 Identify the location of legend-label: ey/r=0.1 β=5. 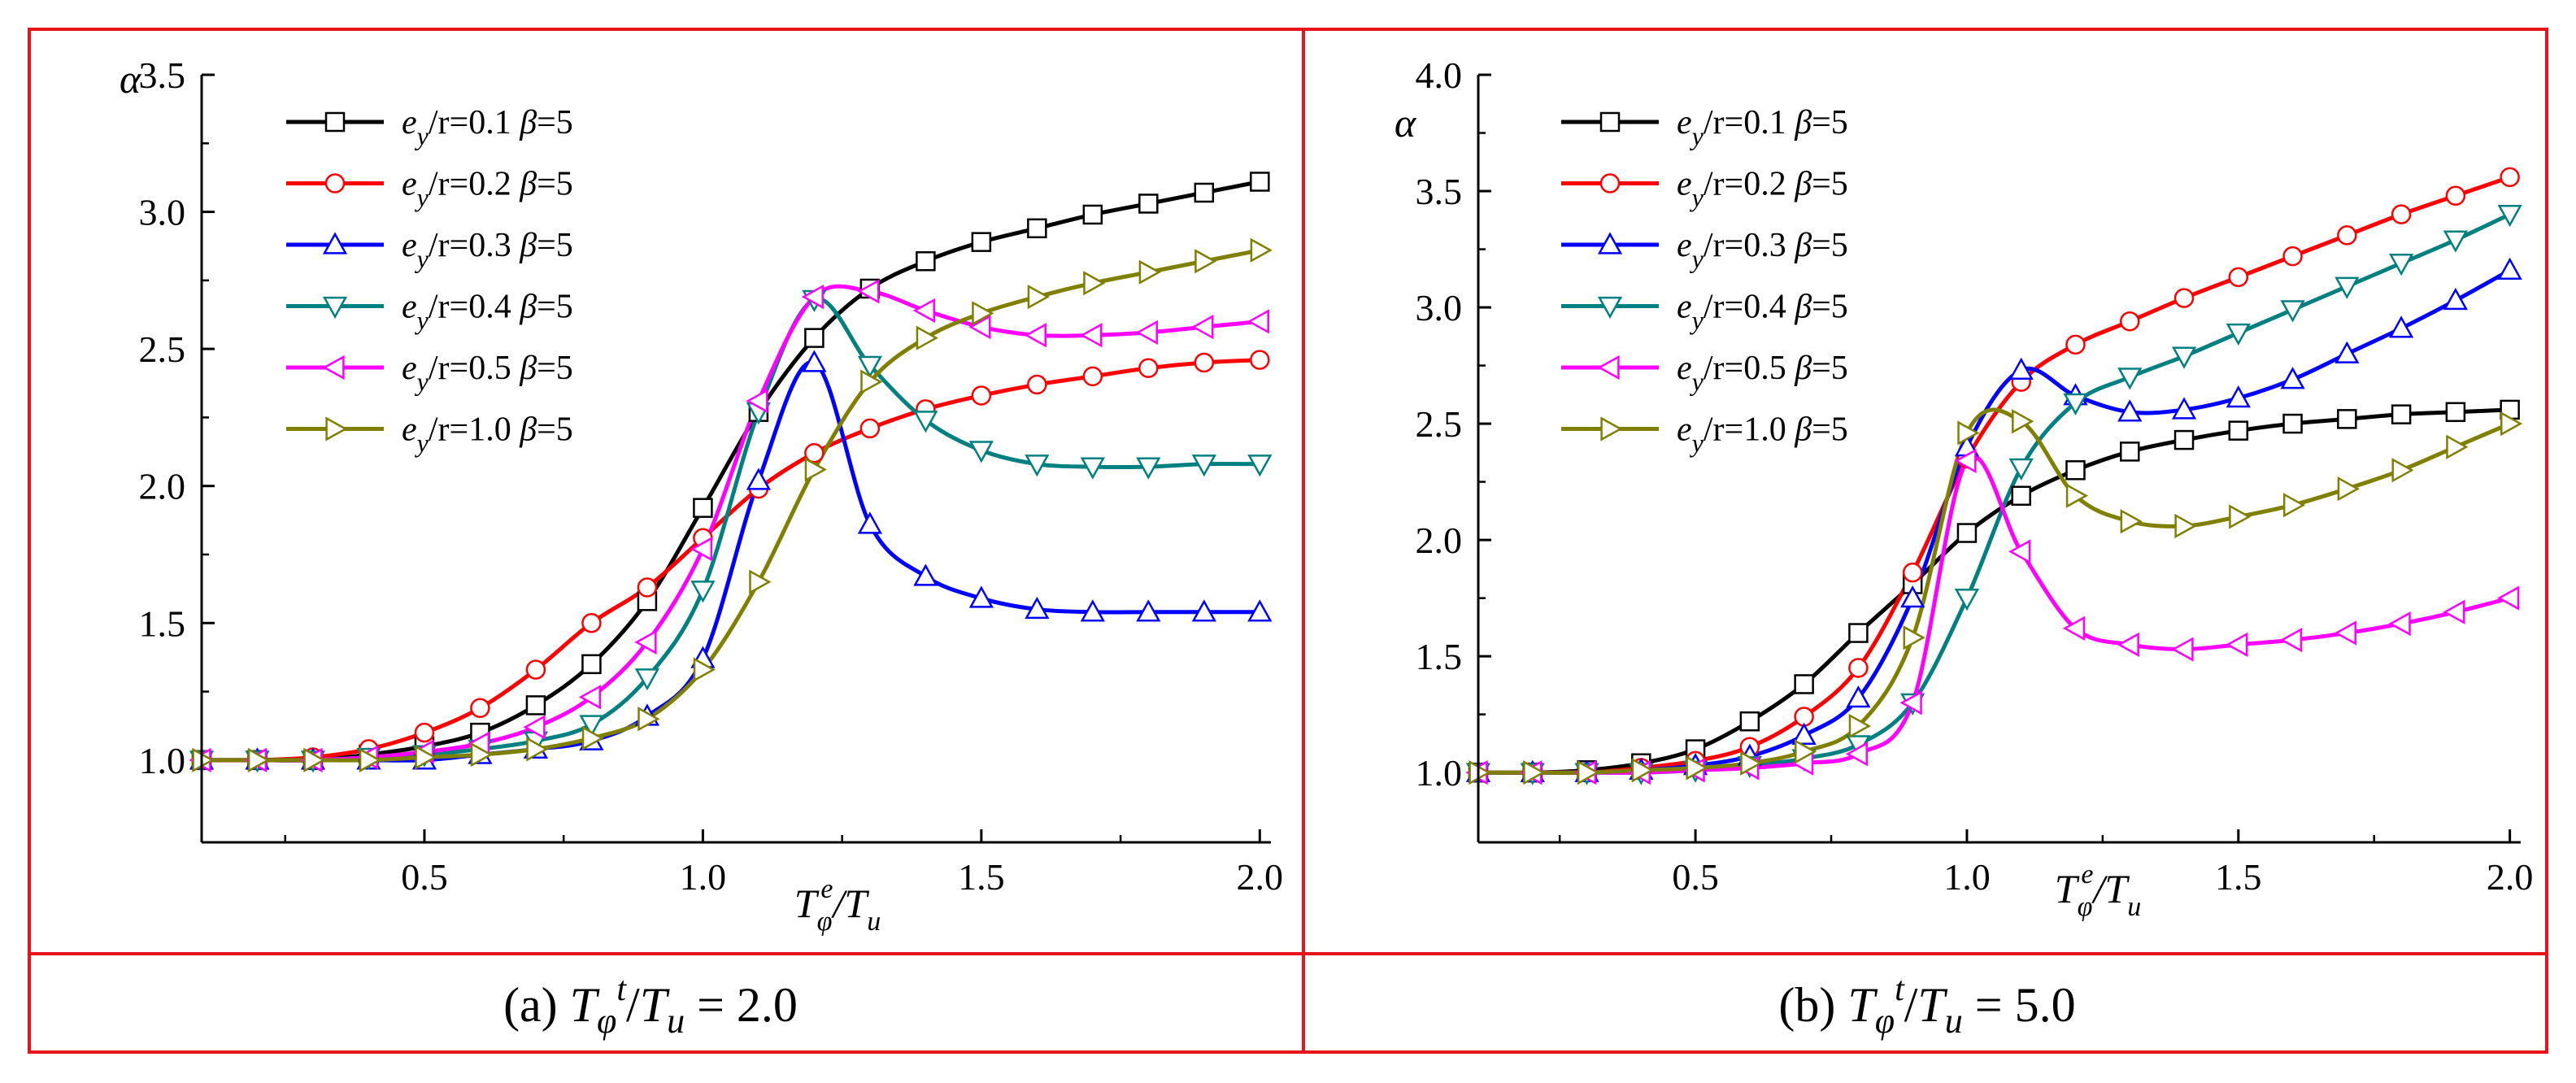
(487, 127).